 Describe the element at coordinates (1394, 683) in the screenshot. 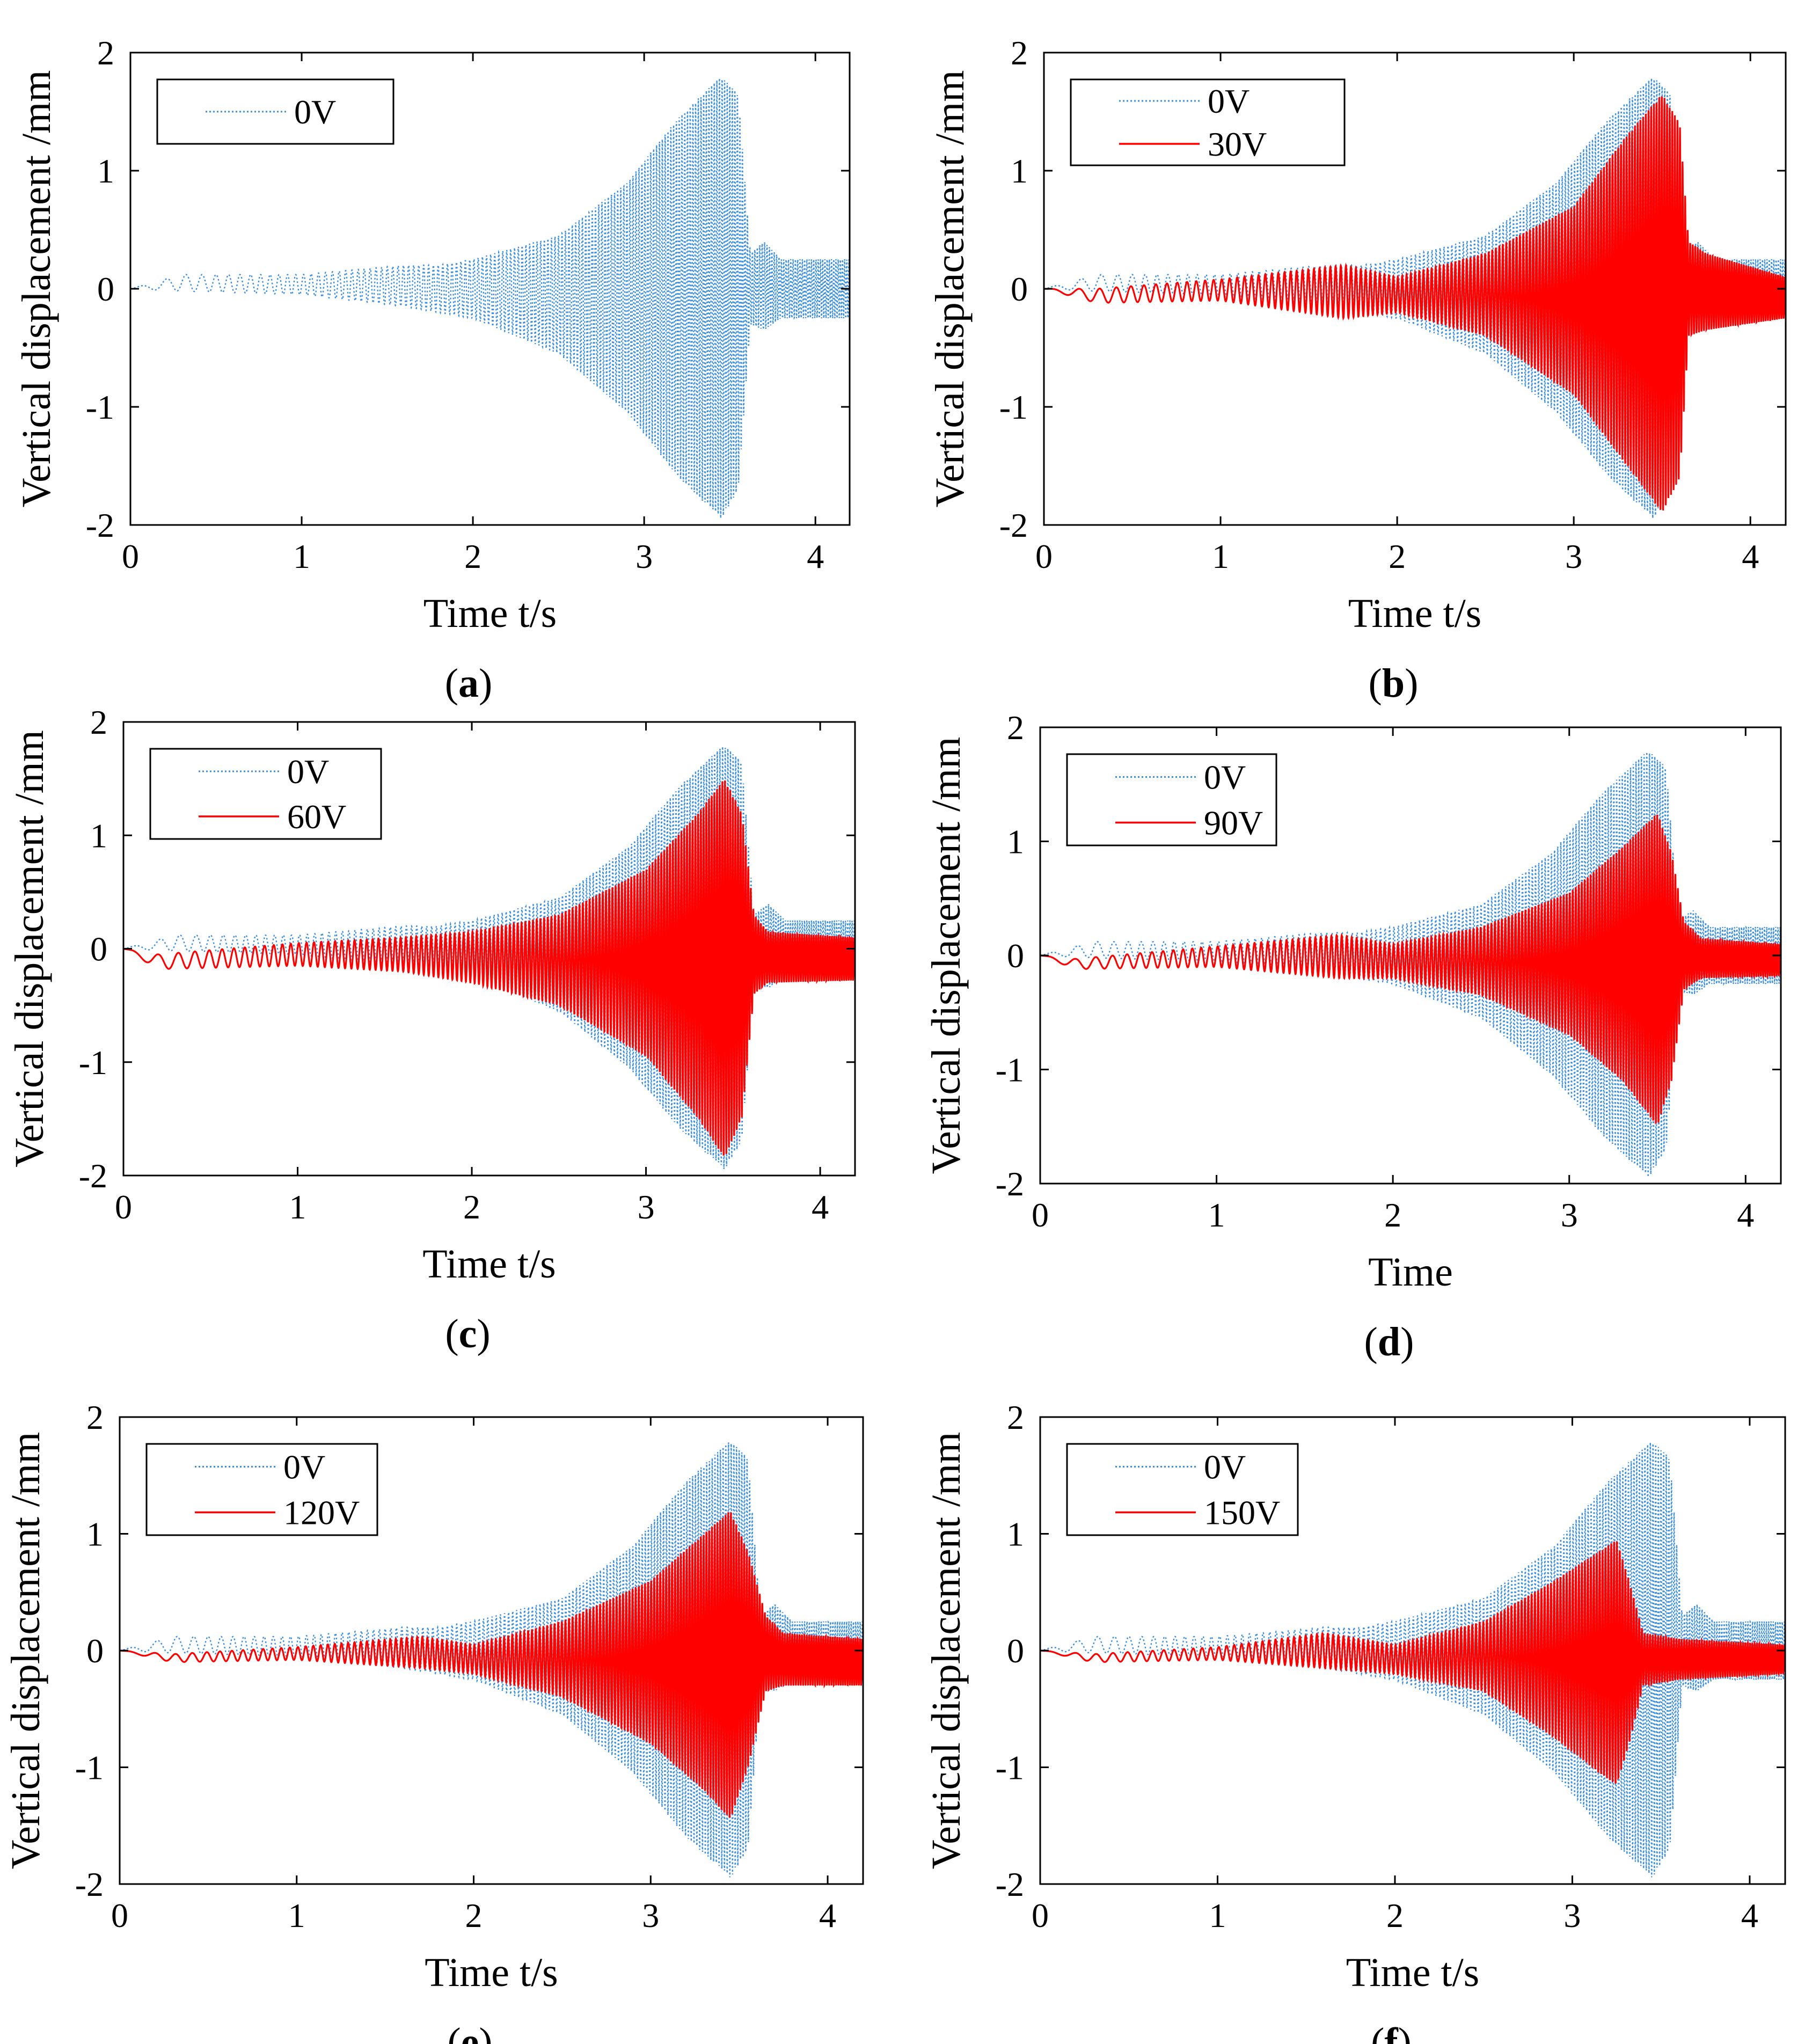

I see `panel-label: (b)` at that location.